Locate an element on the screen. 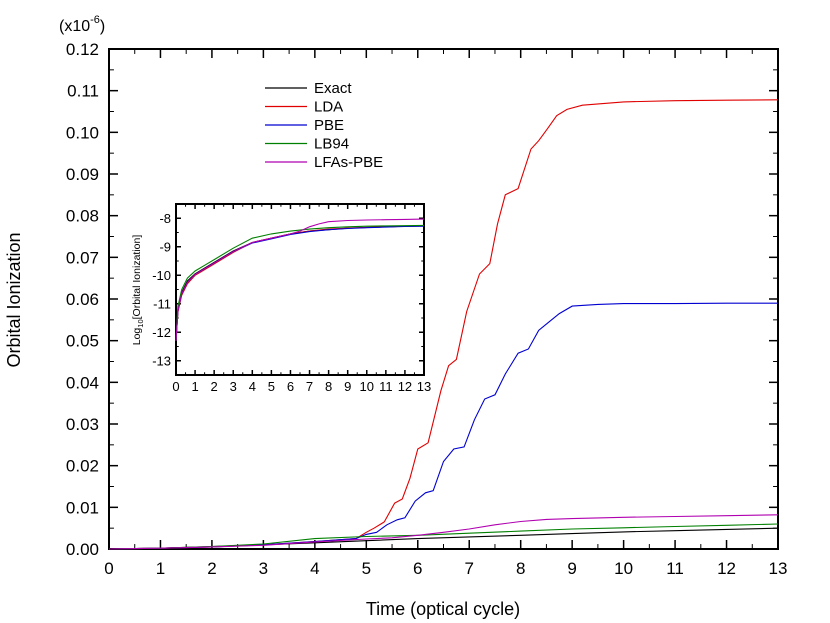 The width and height of the screenshot is (830, 623). inset-x-tick-label: 0 is located at coordinates (175, 386).